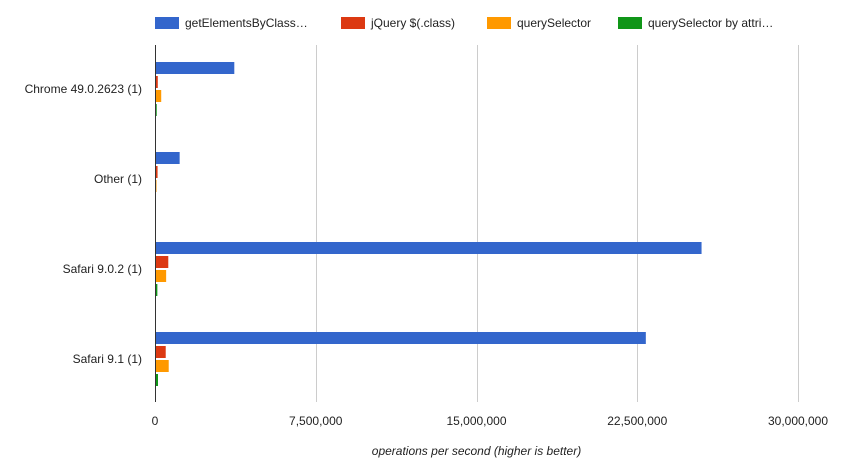 Image resolution: width=843 pixels, height=462 pixels. What do you see at coordinates (637, 421) in the screenshot?
I see `x-tick-label: 22,500,000` at bounding box center [637, 421].